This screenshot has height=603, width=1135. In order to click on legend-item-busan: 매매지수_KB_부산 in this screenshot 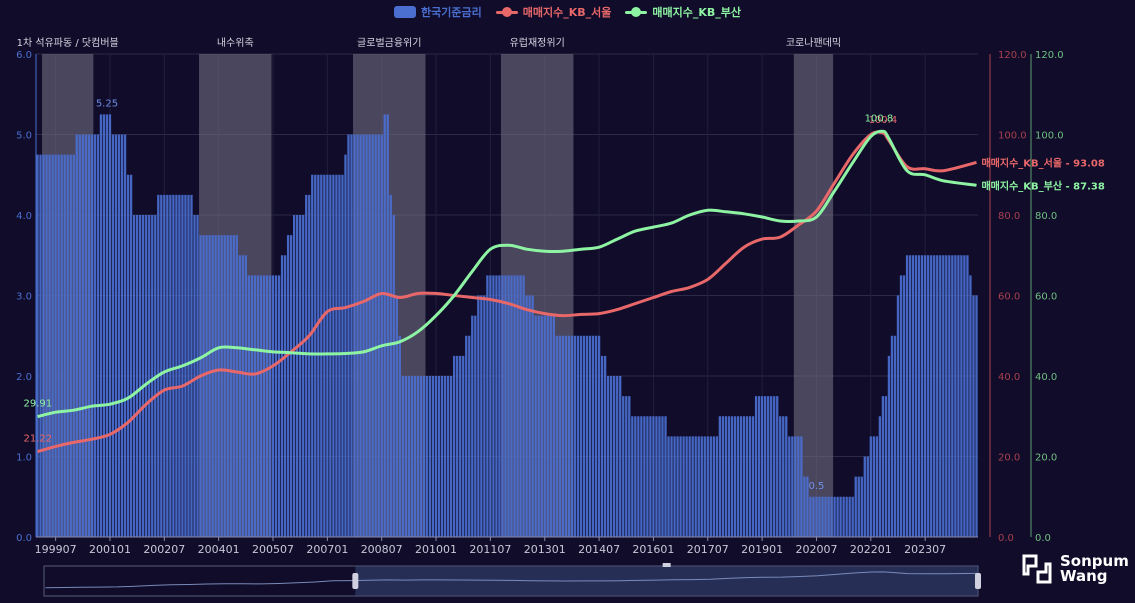, I will do `click(683, 12)`.